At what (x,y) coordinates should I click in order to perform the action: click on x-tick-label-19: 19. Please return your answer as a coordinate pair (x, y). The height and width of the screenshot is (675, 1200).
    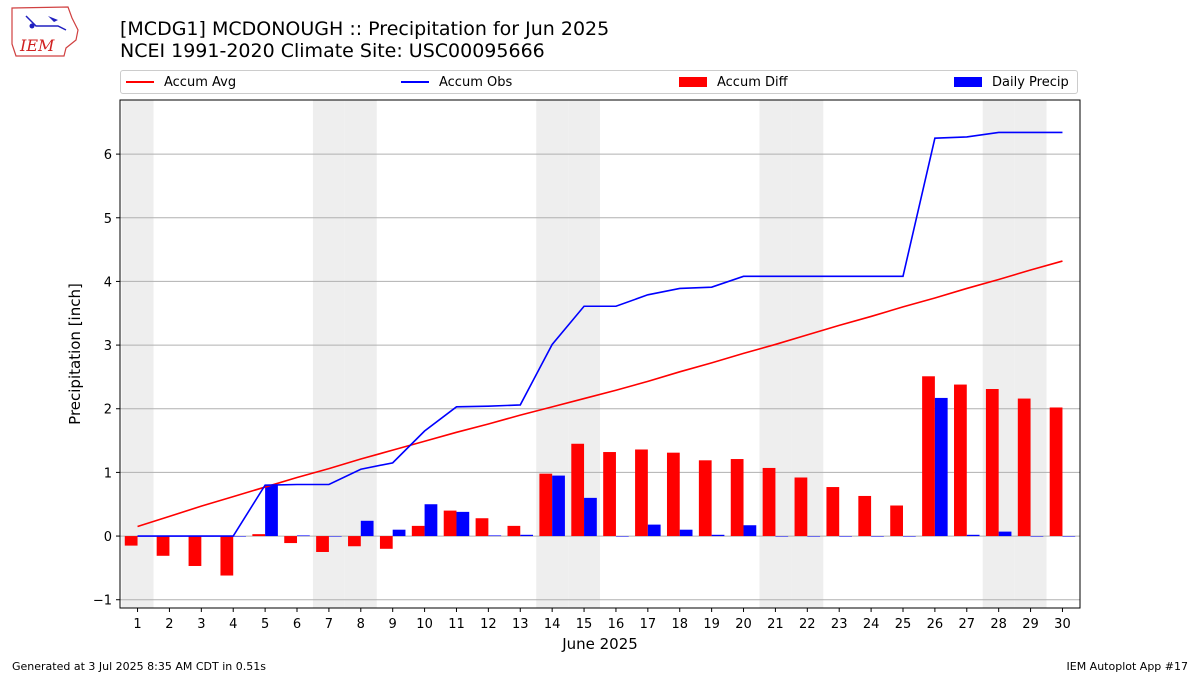
    Looking at the image, I should click on (711, 624).